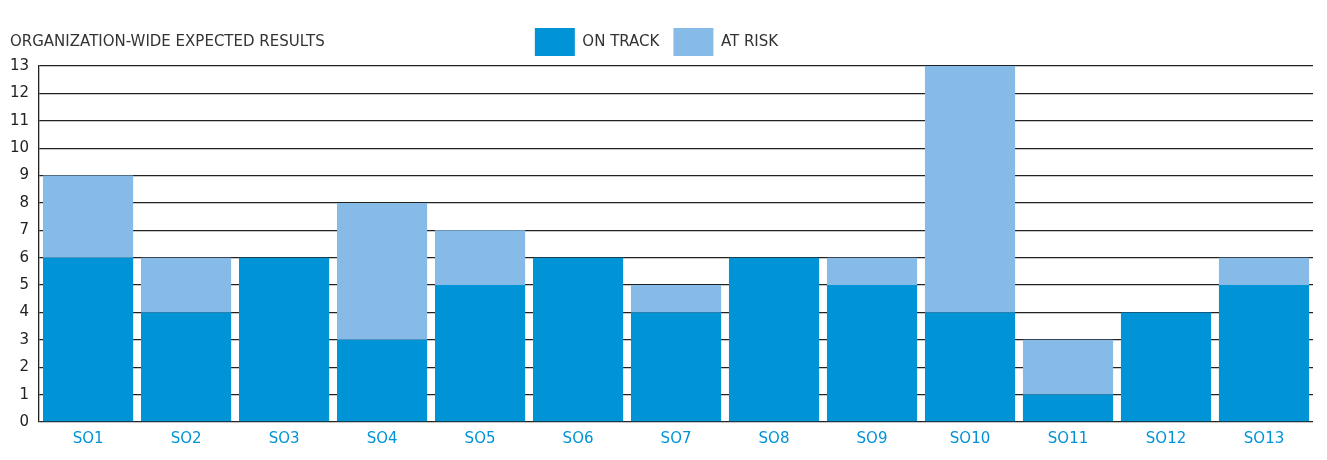  Describe the element at coordinates (578, 437) in the screenshot. I see `x-tick-label: SO6` at that location.